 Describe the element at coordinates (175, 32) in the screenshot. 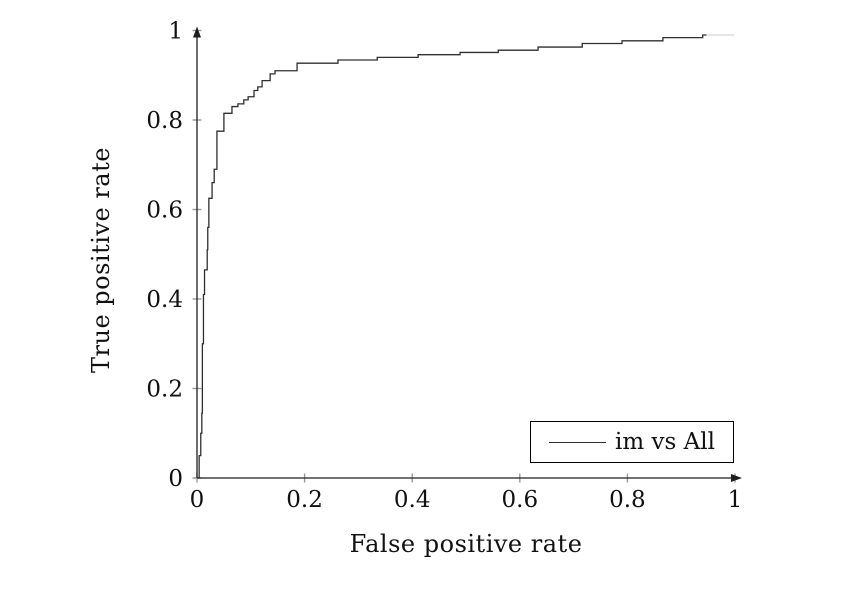

I see `y-tick-label: 1` at that location.